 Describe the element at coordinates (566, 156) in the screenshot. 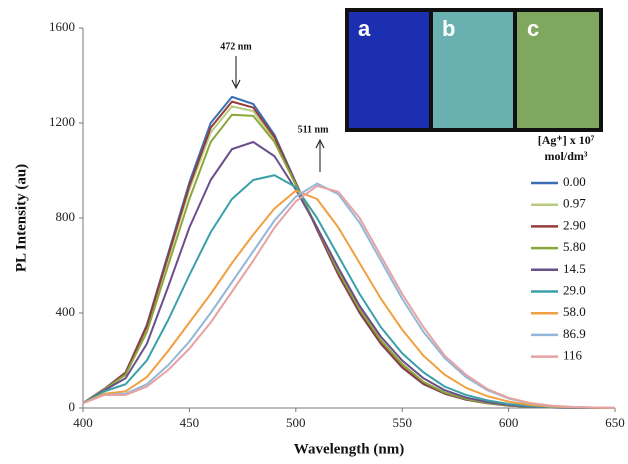

I see `legend-title: mol/dm³` at that location.